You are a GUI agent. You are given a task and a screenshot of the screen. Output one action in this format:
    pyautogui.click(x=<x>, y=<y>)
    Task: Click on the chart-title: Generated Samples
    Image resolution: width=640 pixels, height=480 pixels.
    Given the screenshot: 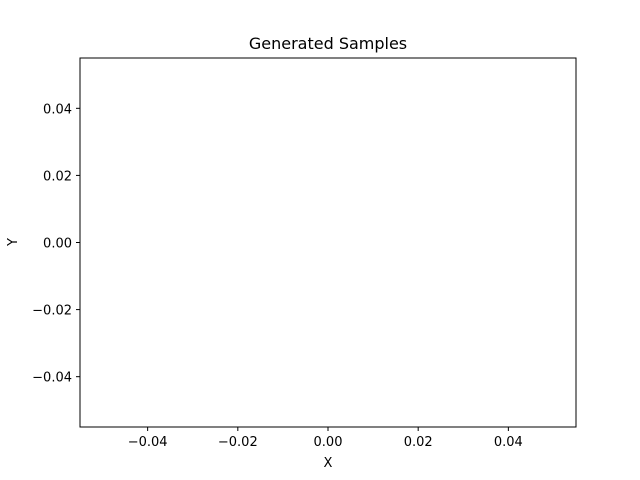 What is the action you would take?
    pyautogui.click(x=328, y=43)
    